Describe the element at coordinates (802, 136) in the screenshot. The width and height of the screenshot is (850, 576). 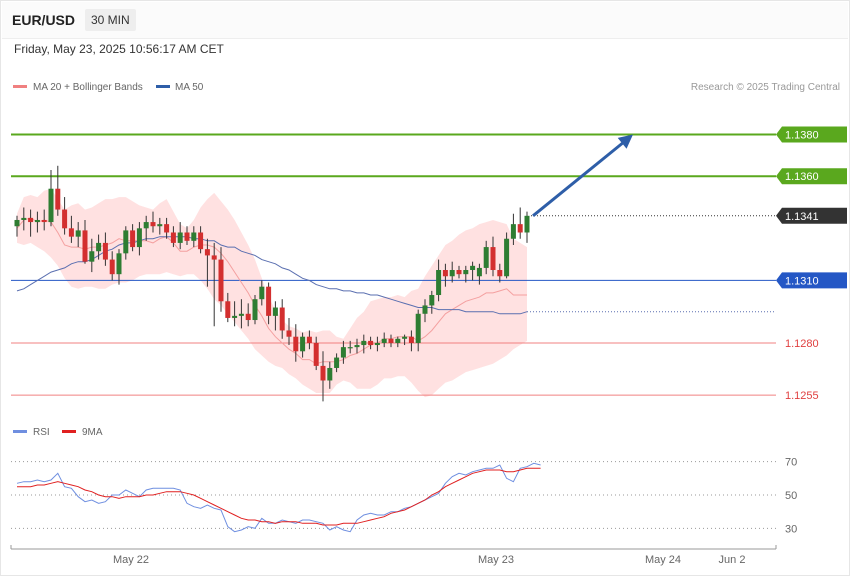
I see `resistance-label: 1.1380` at that location.